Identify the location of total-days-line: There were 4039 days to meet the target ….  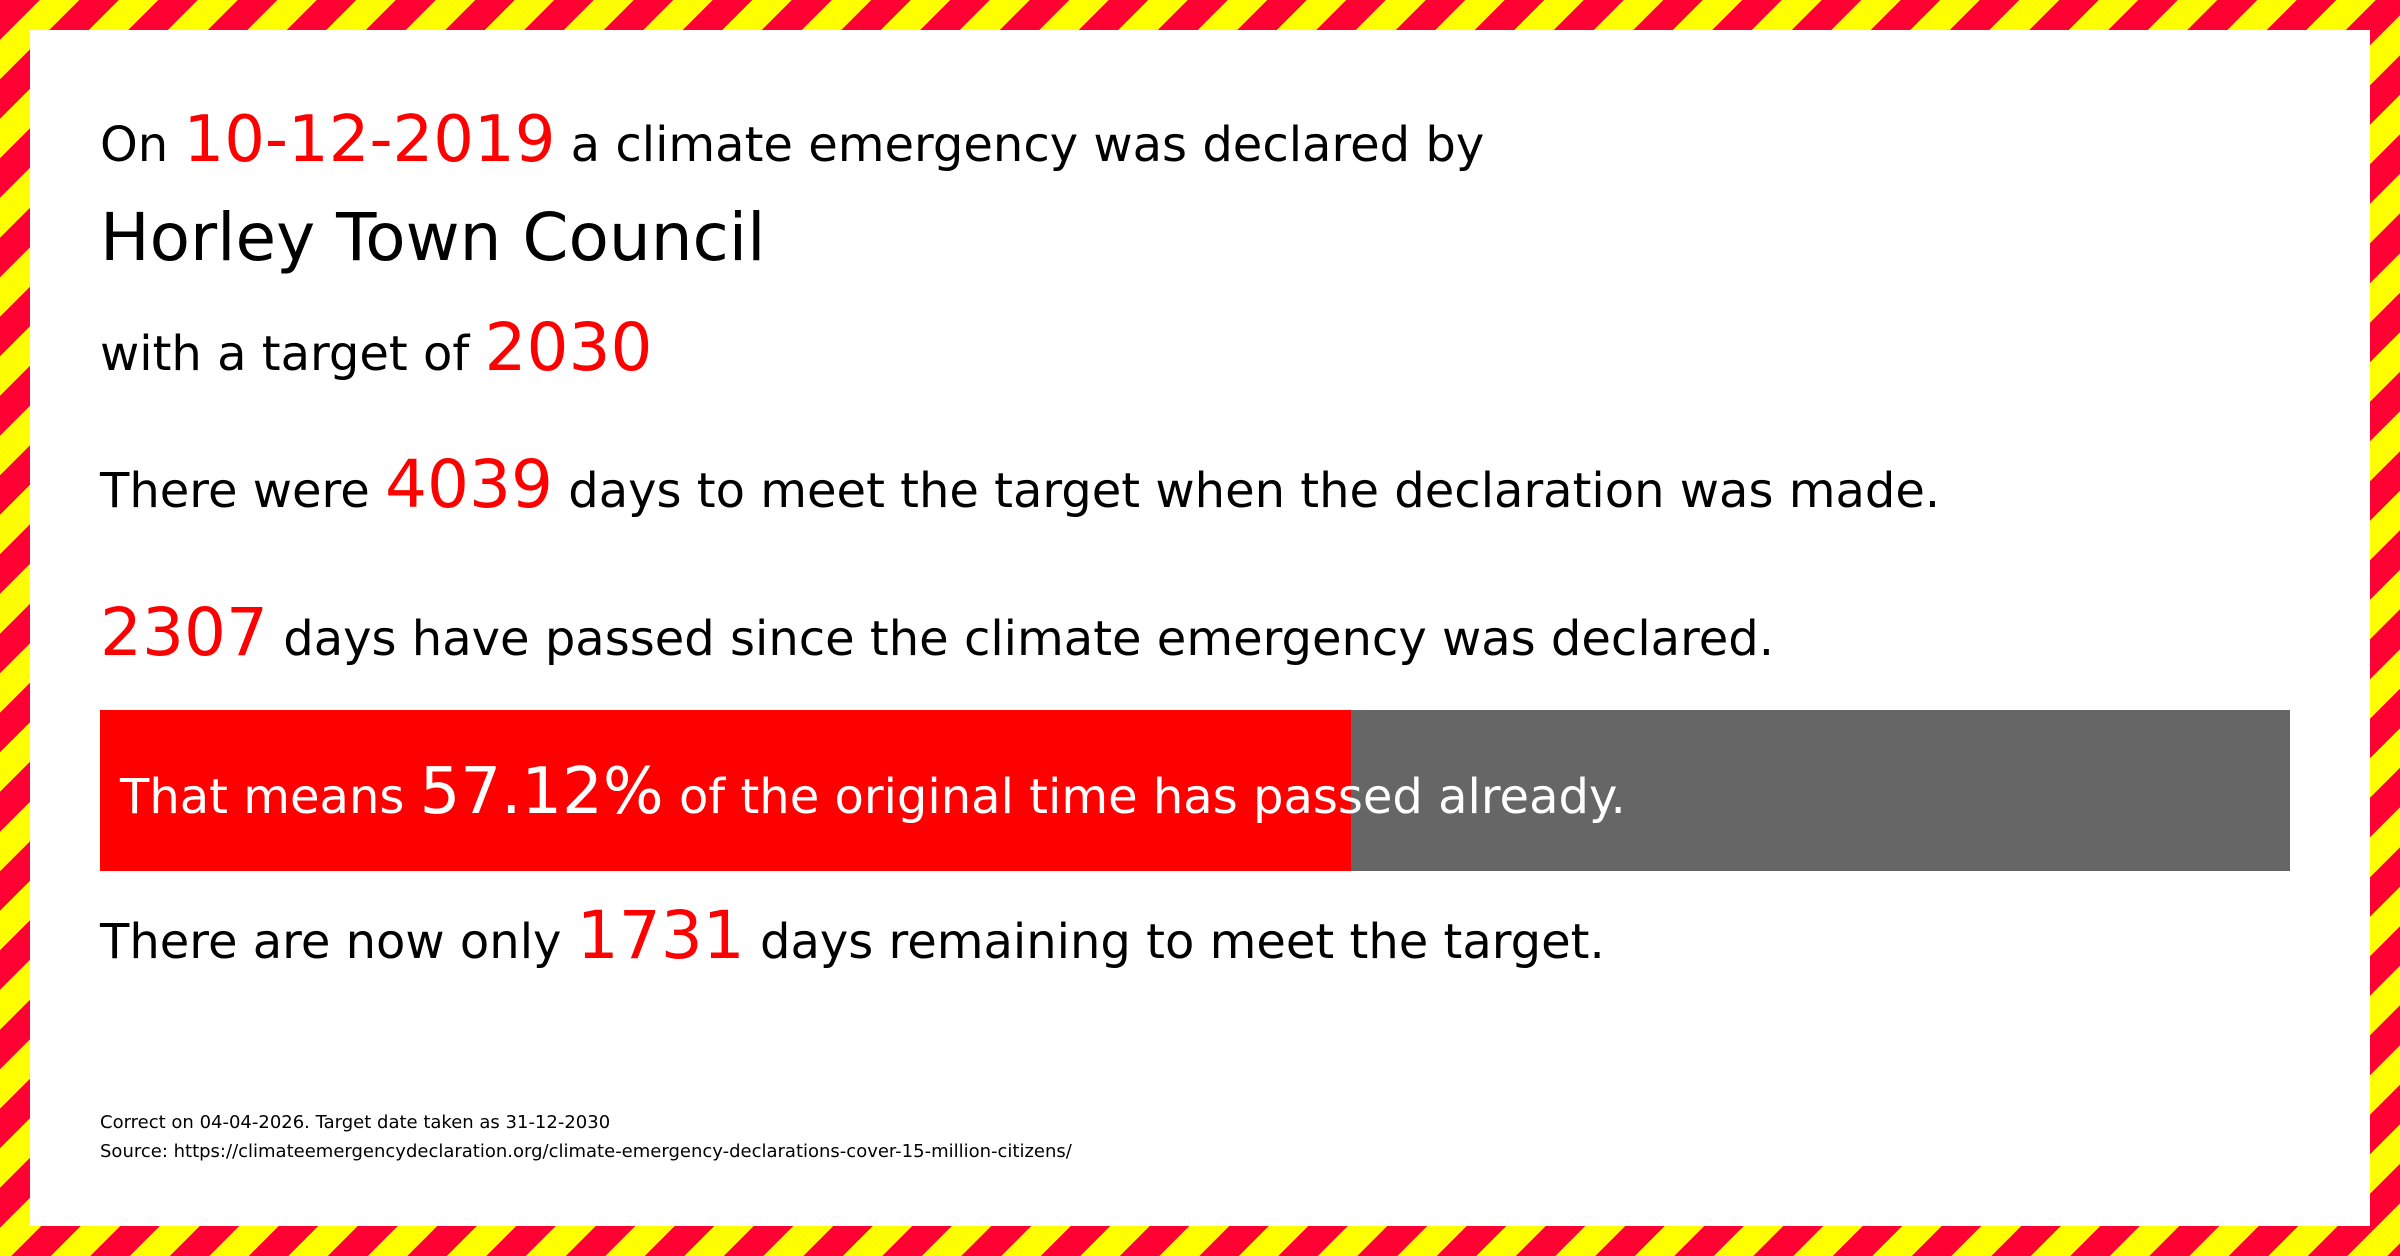
(1020, 485).